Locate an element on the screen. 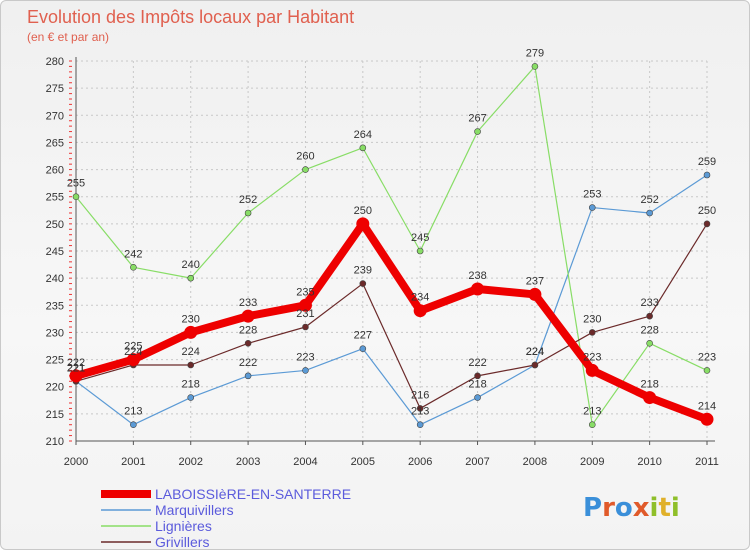 Image resolution: width=750 pixels, height=550 pixels. x-tick-label: 2006 is located at coordinates (420, 462).